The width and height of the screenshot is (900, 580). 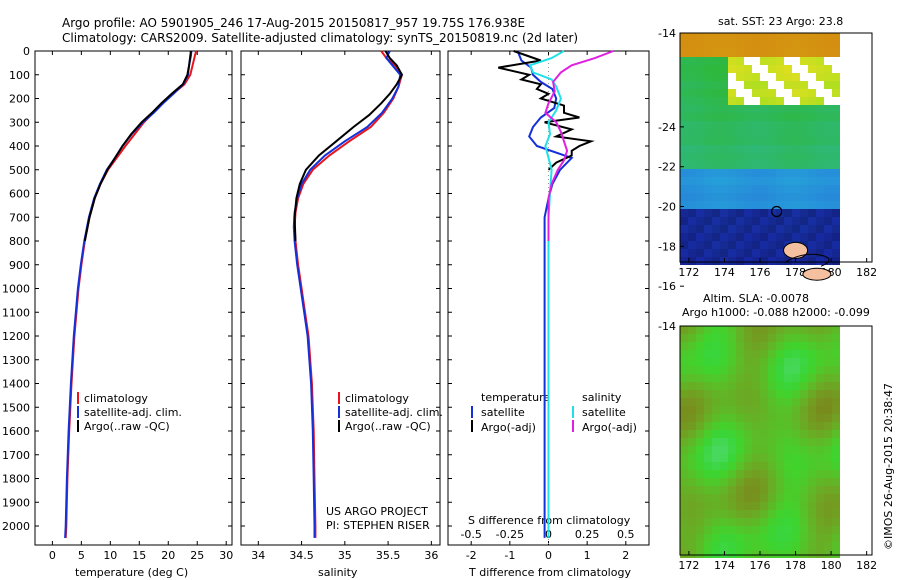 I want to click on x-tick-label: 35.5, so click(x=388, y=555).